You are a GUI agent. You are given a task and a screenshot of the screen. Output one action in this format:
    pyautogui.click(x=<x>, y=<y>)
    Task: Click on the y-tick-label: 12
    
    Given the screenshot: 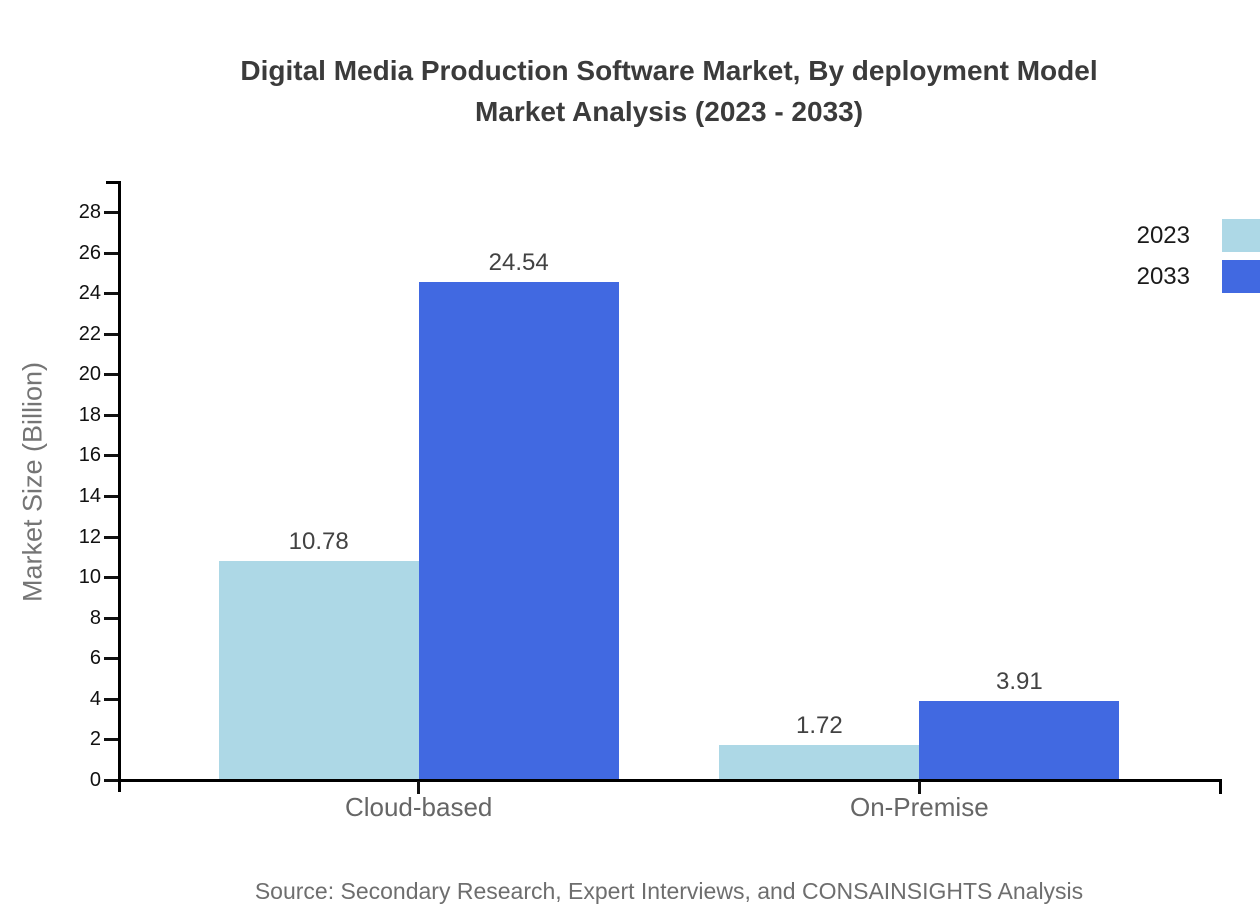 What is the action you would take?
    pyautogui.click(x=89, y=536)
    